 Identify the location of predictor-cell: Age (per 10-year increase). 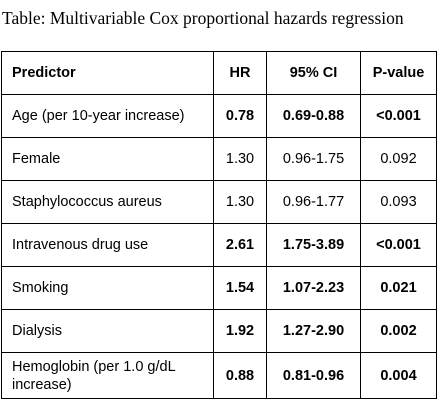
(107, 116).